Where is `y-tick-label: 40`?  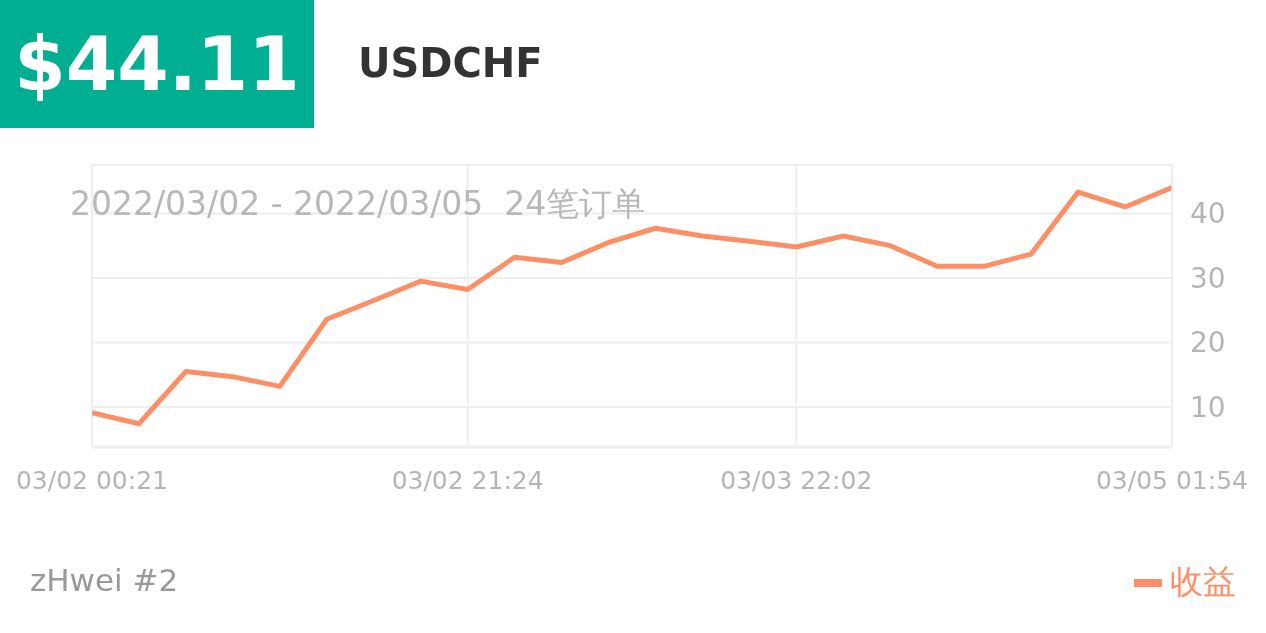 y-tick-label: 40 is located at coordinates (1208, 214).